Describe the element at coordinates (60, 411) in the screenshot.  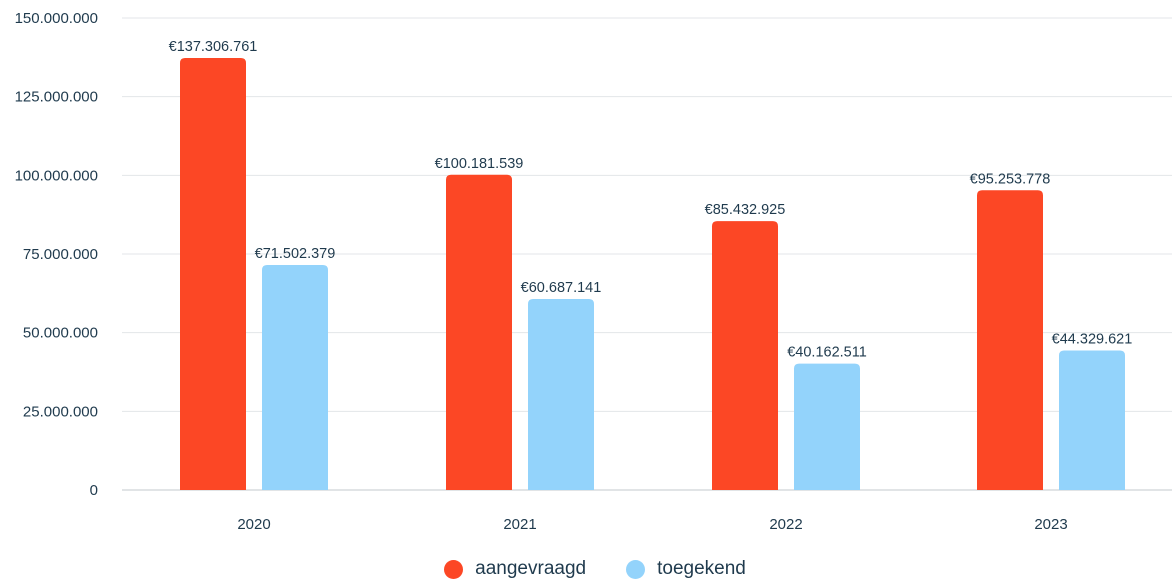
I see `y-tick-label: 25.000.000` at that location.